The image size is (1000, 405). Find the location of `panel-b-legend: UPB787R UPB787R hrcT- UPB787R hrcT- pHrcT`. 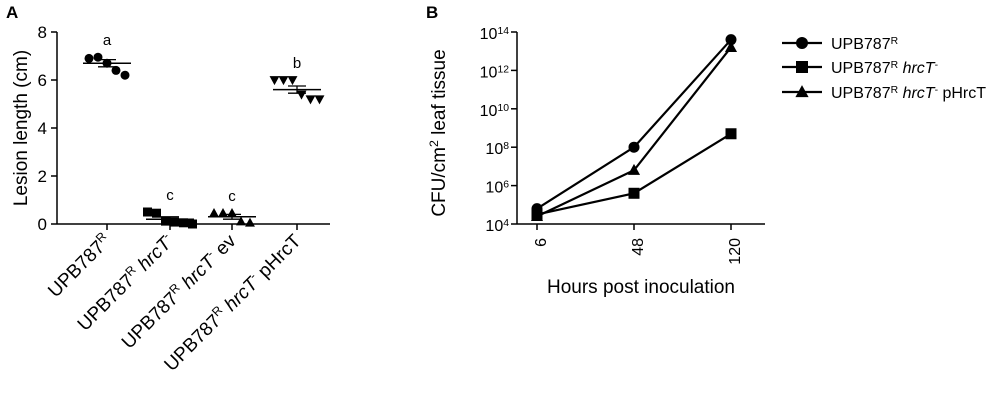

panel-b-legend: UPB787R UPB787R hrcT- UPB787R hrcT- pHrcT is located at coordinates (884, 69).